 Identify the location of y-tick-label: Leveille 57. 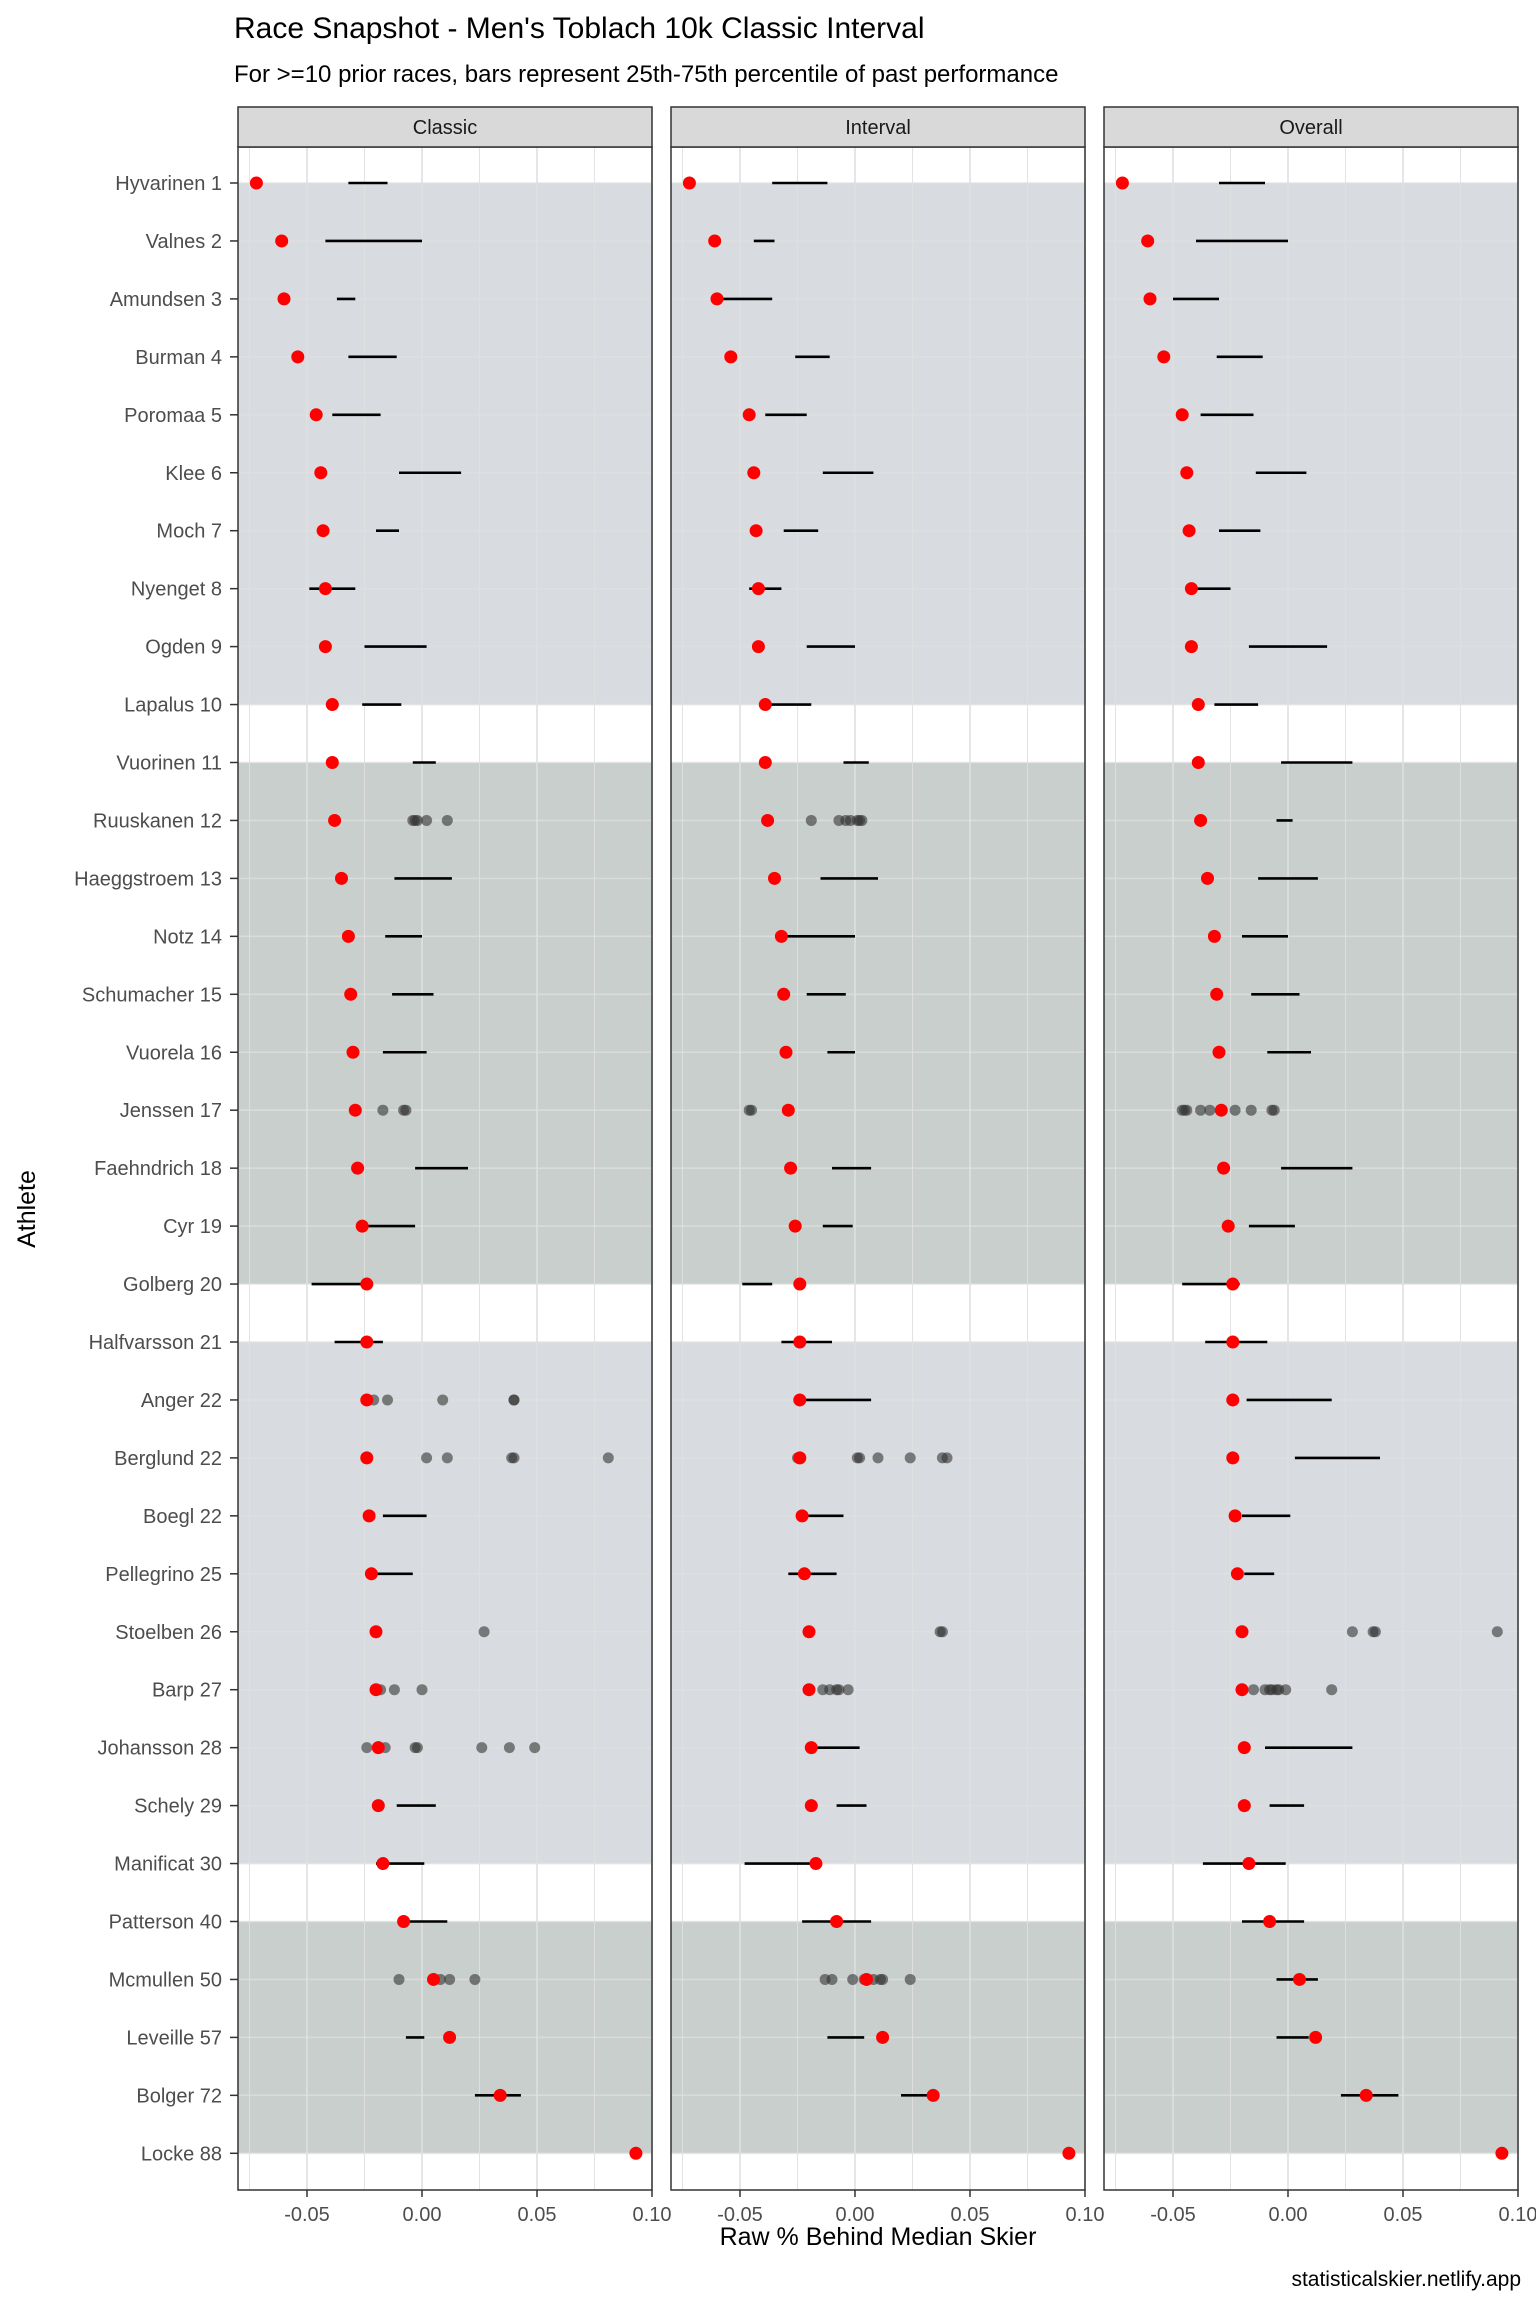
(174, 2038).